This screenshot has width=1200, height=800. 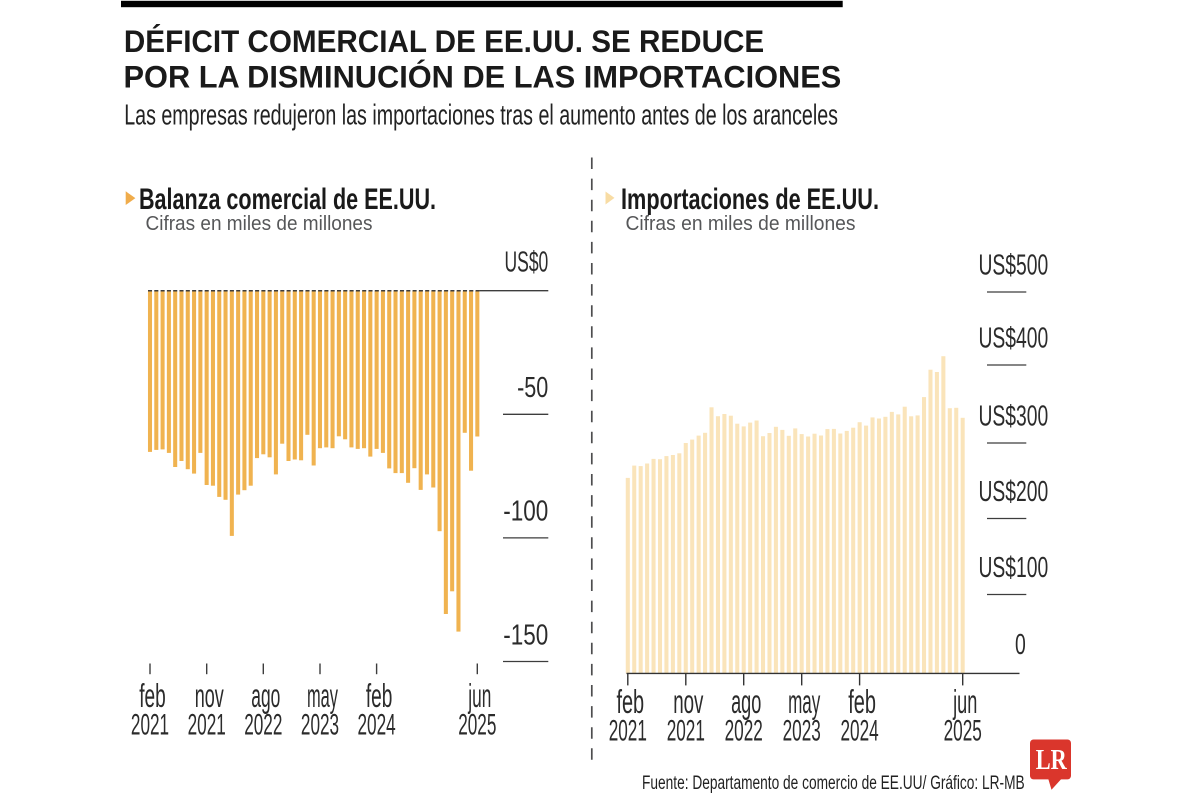 I want to click on svg-text: -100, so click(x=525, y=512).